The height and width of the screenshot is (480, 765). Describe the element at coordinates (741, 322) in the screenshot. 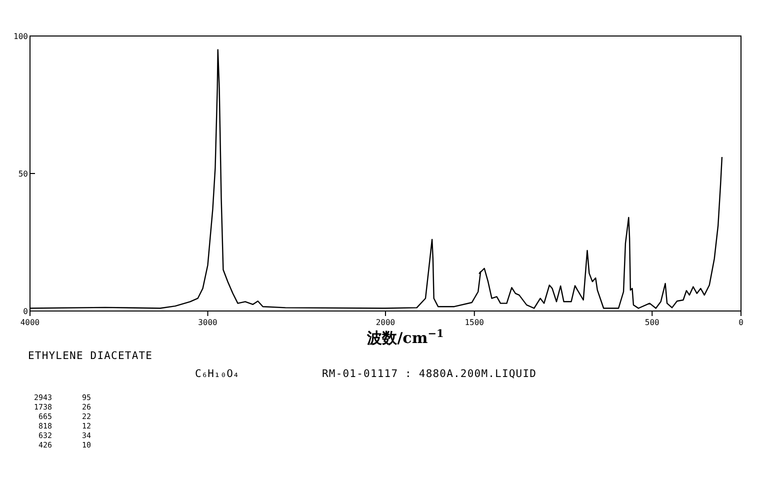

I see `x-tick-label: 0` at that location.